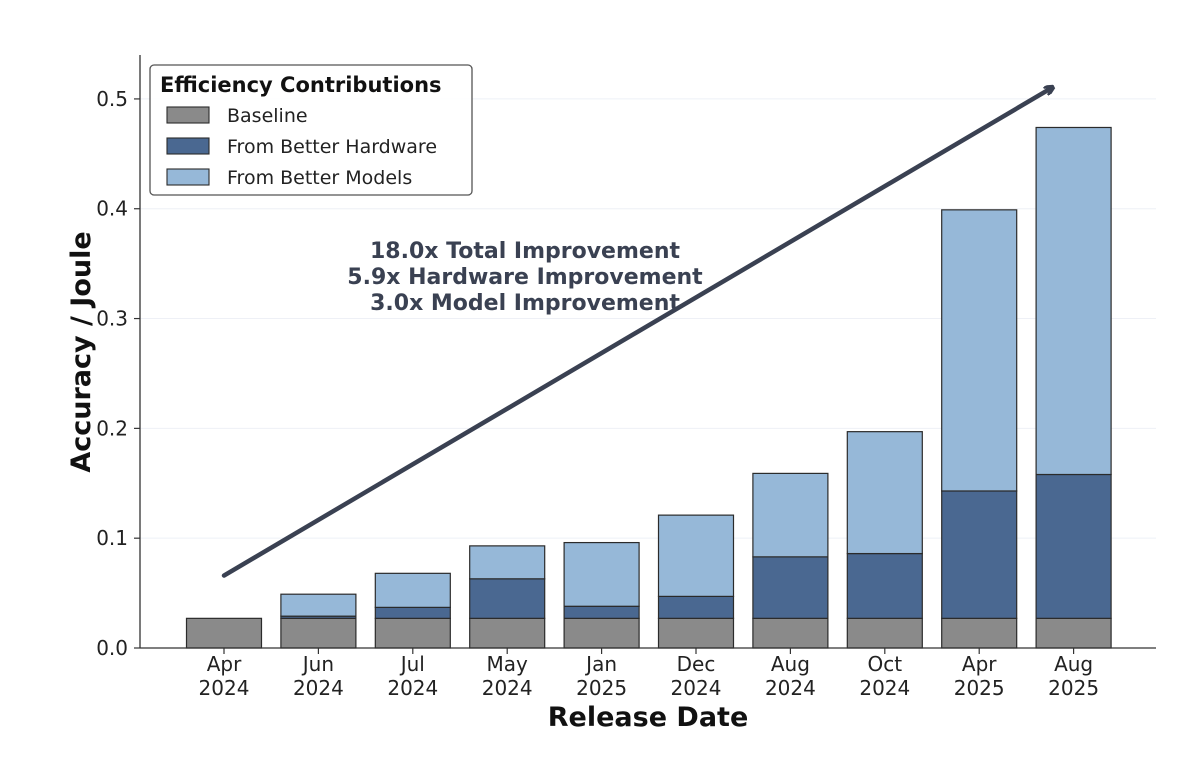 The width and height of the screenshot is (1179, 759). What do you see at coordinates (525, 277) in the screenshot?
I see `annotation-line-2: 5.9x Hardware Improvement` at bounding box center [525, 277].